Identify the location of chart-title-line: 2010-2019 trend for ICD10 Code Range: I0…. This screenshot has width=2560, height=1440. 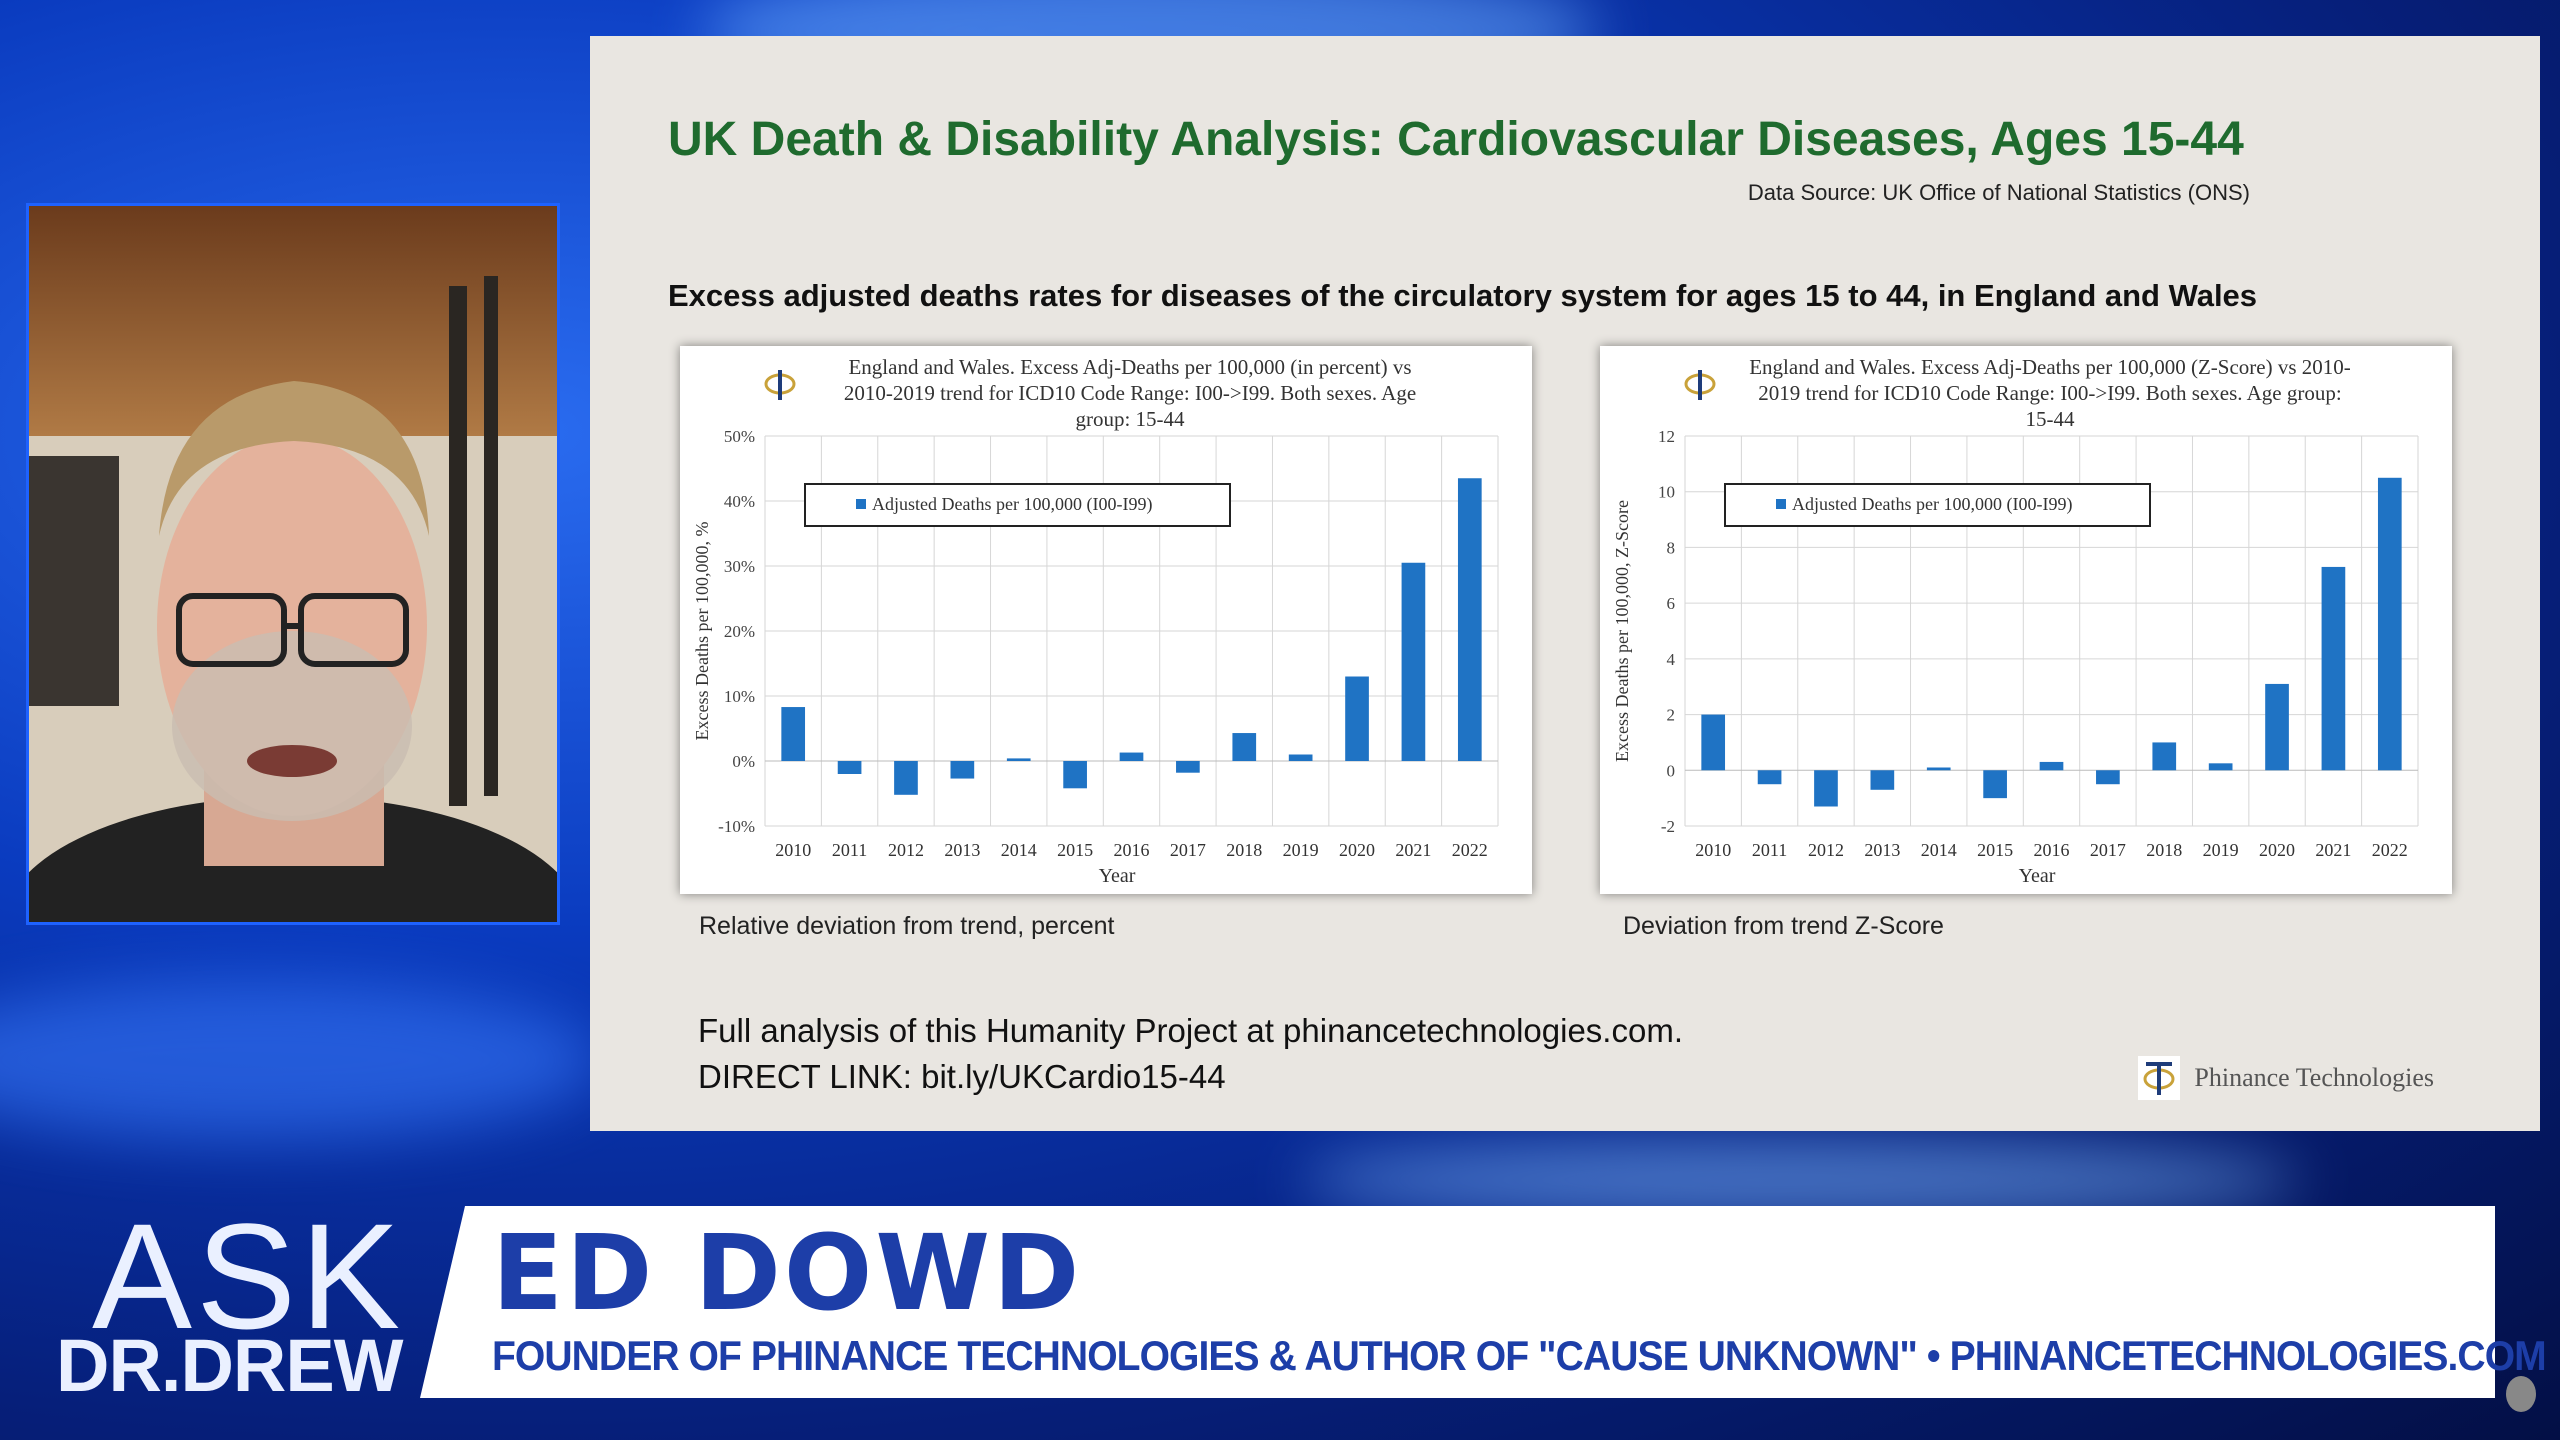
(1130, 393).